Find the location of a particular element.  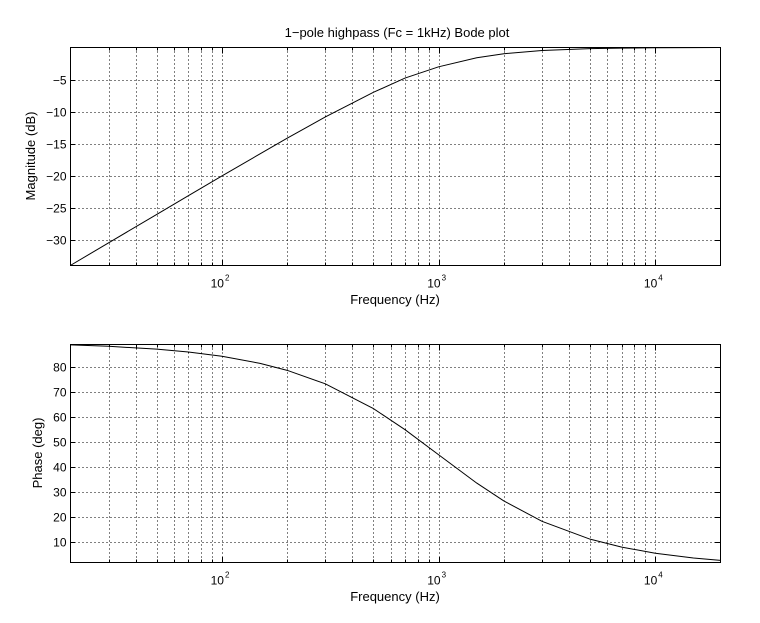

magnitude-y-tick-label: −10 is located at coordinates (56, 113).